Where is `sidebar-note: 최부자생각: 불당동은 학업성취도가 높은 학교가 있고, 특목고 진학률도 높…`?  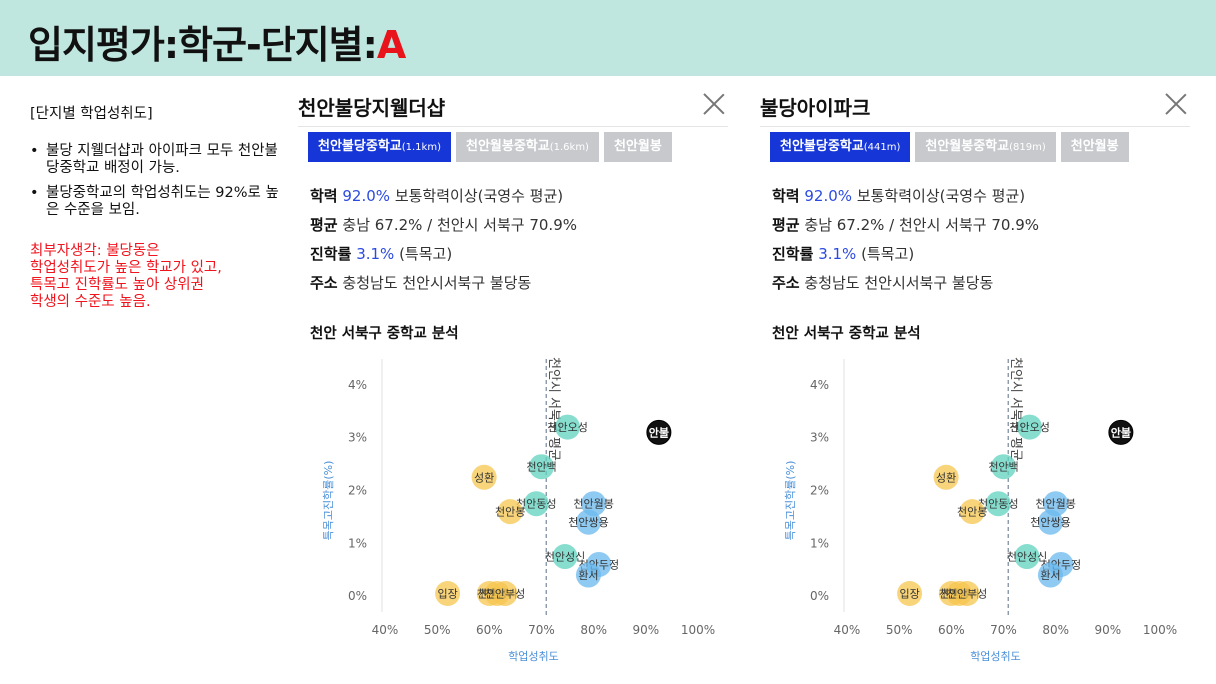 sidebar-note: 최부자생각: 불당동은 학업성취도가 높은 학교가 있고, 특목고 진학률도 높… is located at coordinates (126, 276).